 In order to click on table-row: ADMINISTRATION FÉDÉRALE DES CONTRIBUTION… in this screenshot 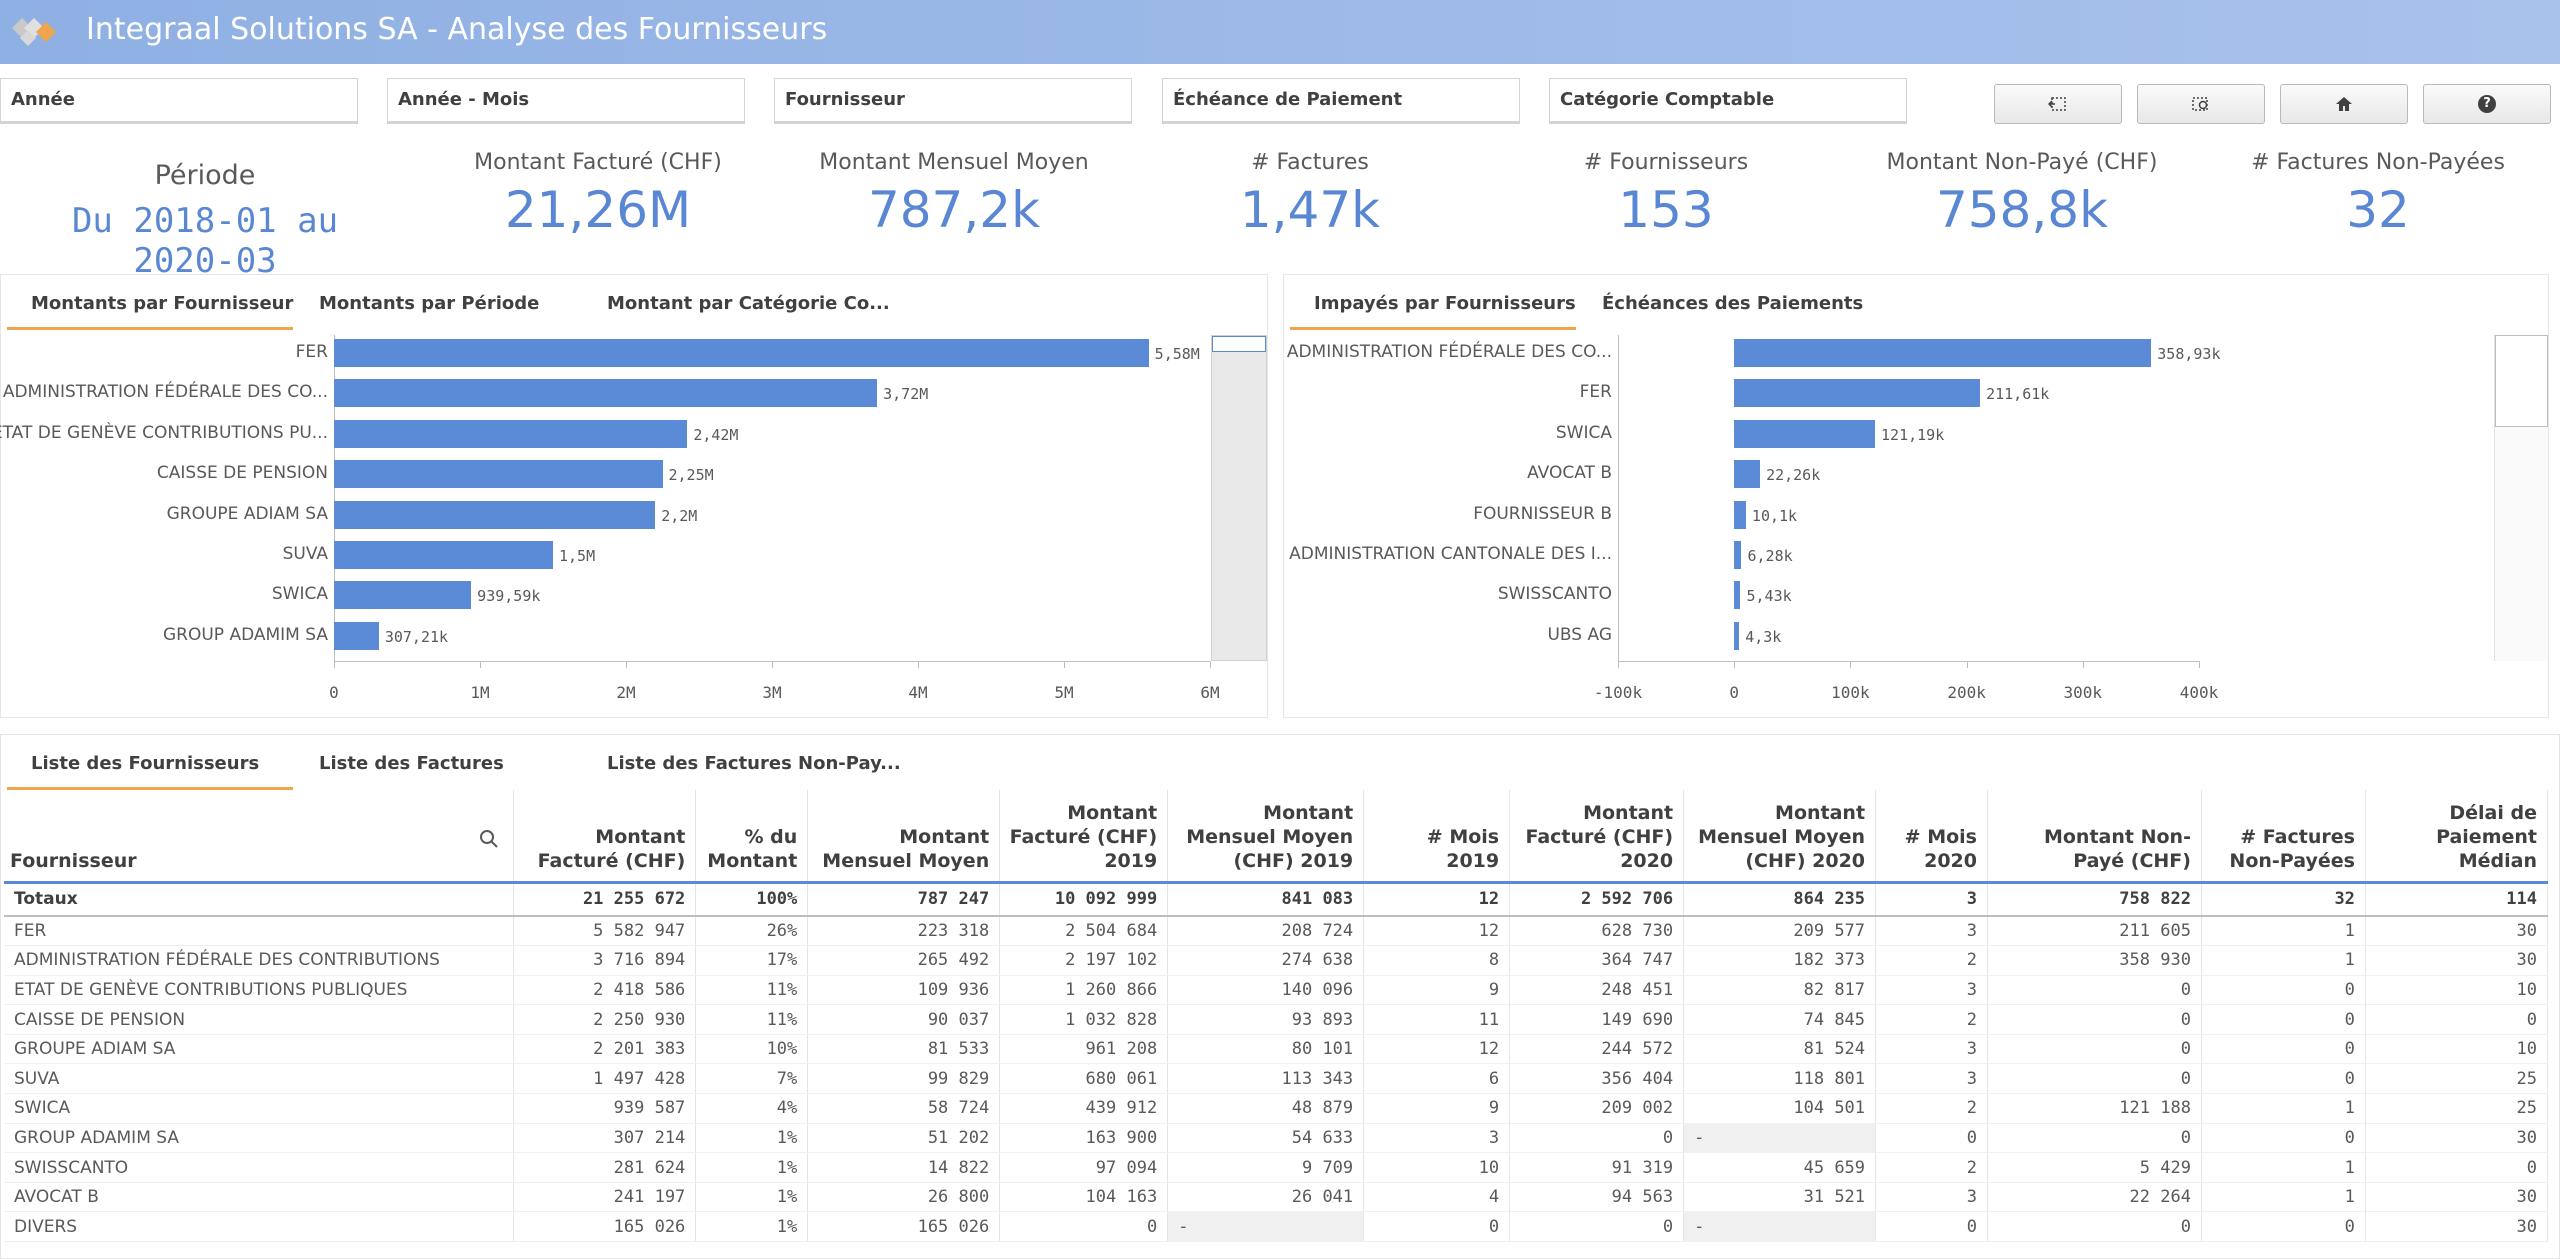, I will do `click(1276, 960)`.